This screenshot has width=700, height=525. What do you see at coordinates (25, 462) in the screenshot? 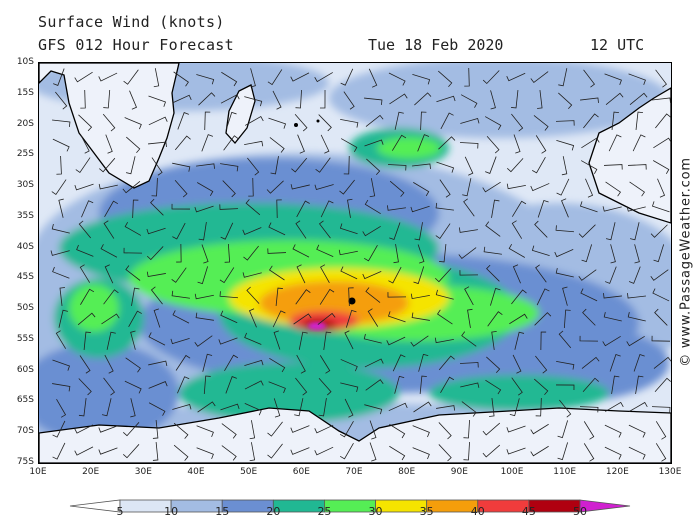
I see `latitude-label: 75S` at bounding box center [25, 462].